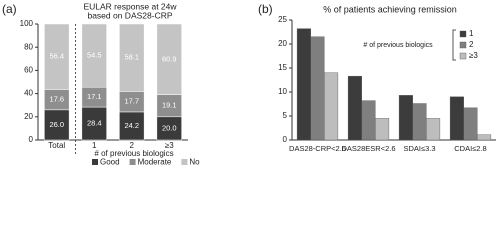  What do you see at coordinates (131, 101) in the screenshot?
I see `value-label: 17.7` at bounding box center [131, 101].